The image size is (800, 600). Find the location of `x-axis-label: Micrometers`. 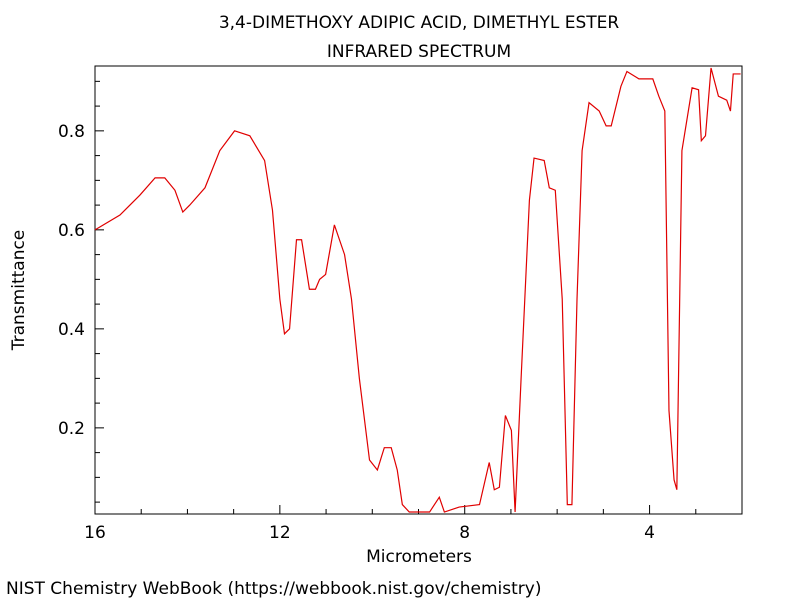

x-axis-label: Micrometers is located at coordinates (419, 557).